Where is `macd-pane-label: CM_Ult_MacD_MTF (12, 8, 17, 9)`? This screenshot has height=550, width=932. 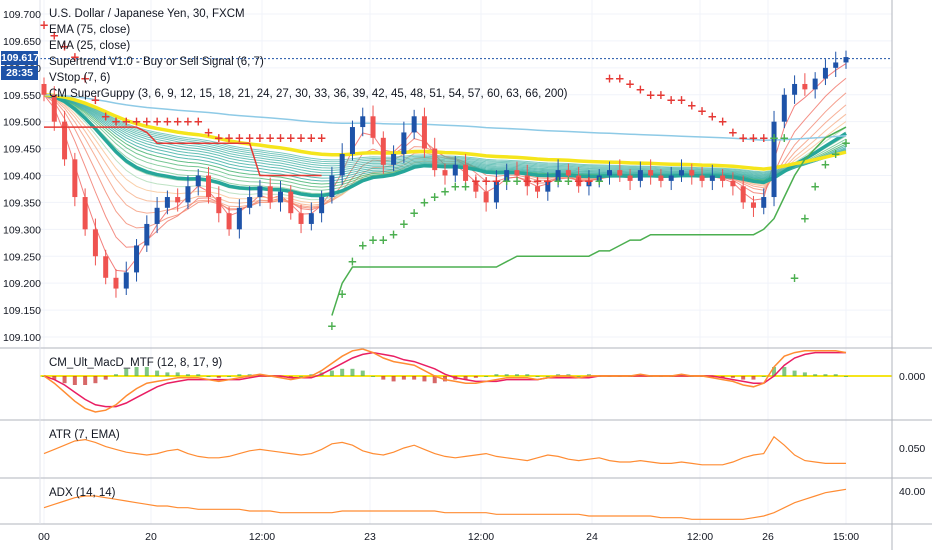
macd-pane-label: CM_Ult_MacD_MTF (12, 8, 17, 9) is located at coordinates (136, 363).